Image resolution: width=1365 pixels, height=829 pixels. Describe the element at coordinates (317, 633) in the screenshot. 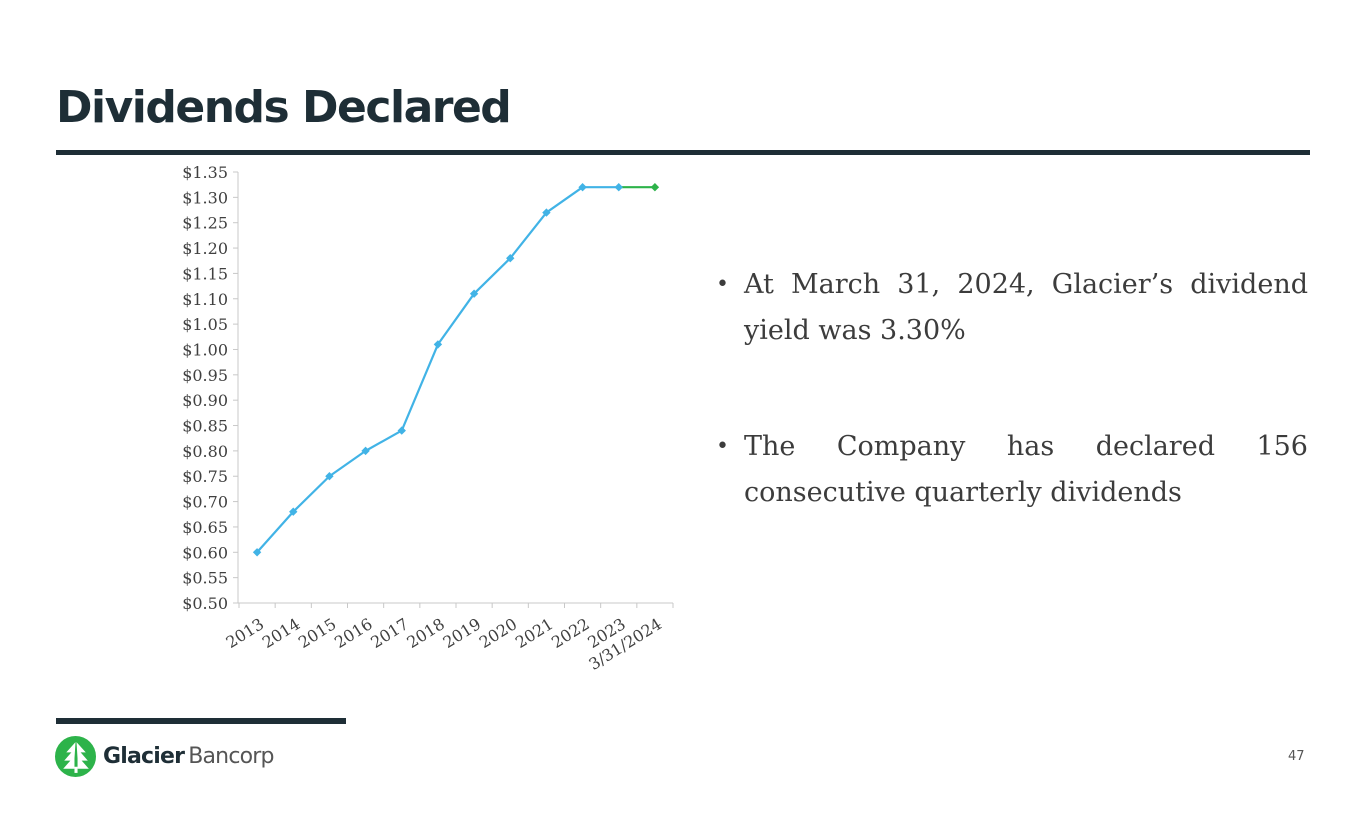

I see `x-tick-label: 2015` at that location.